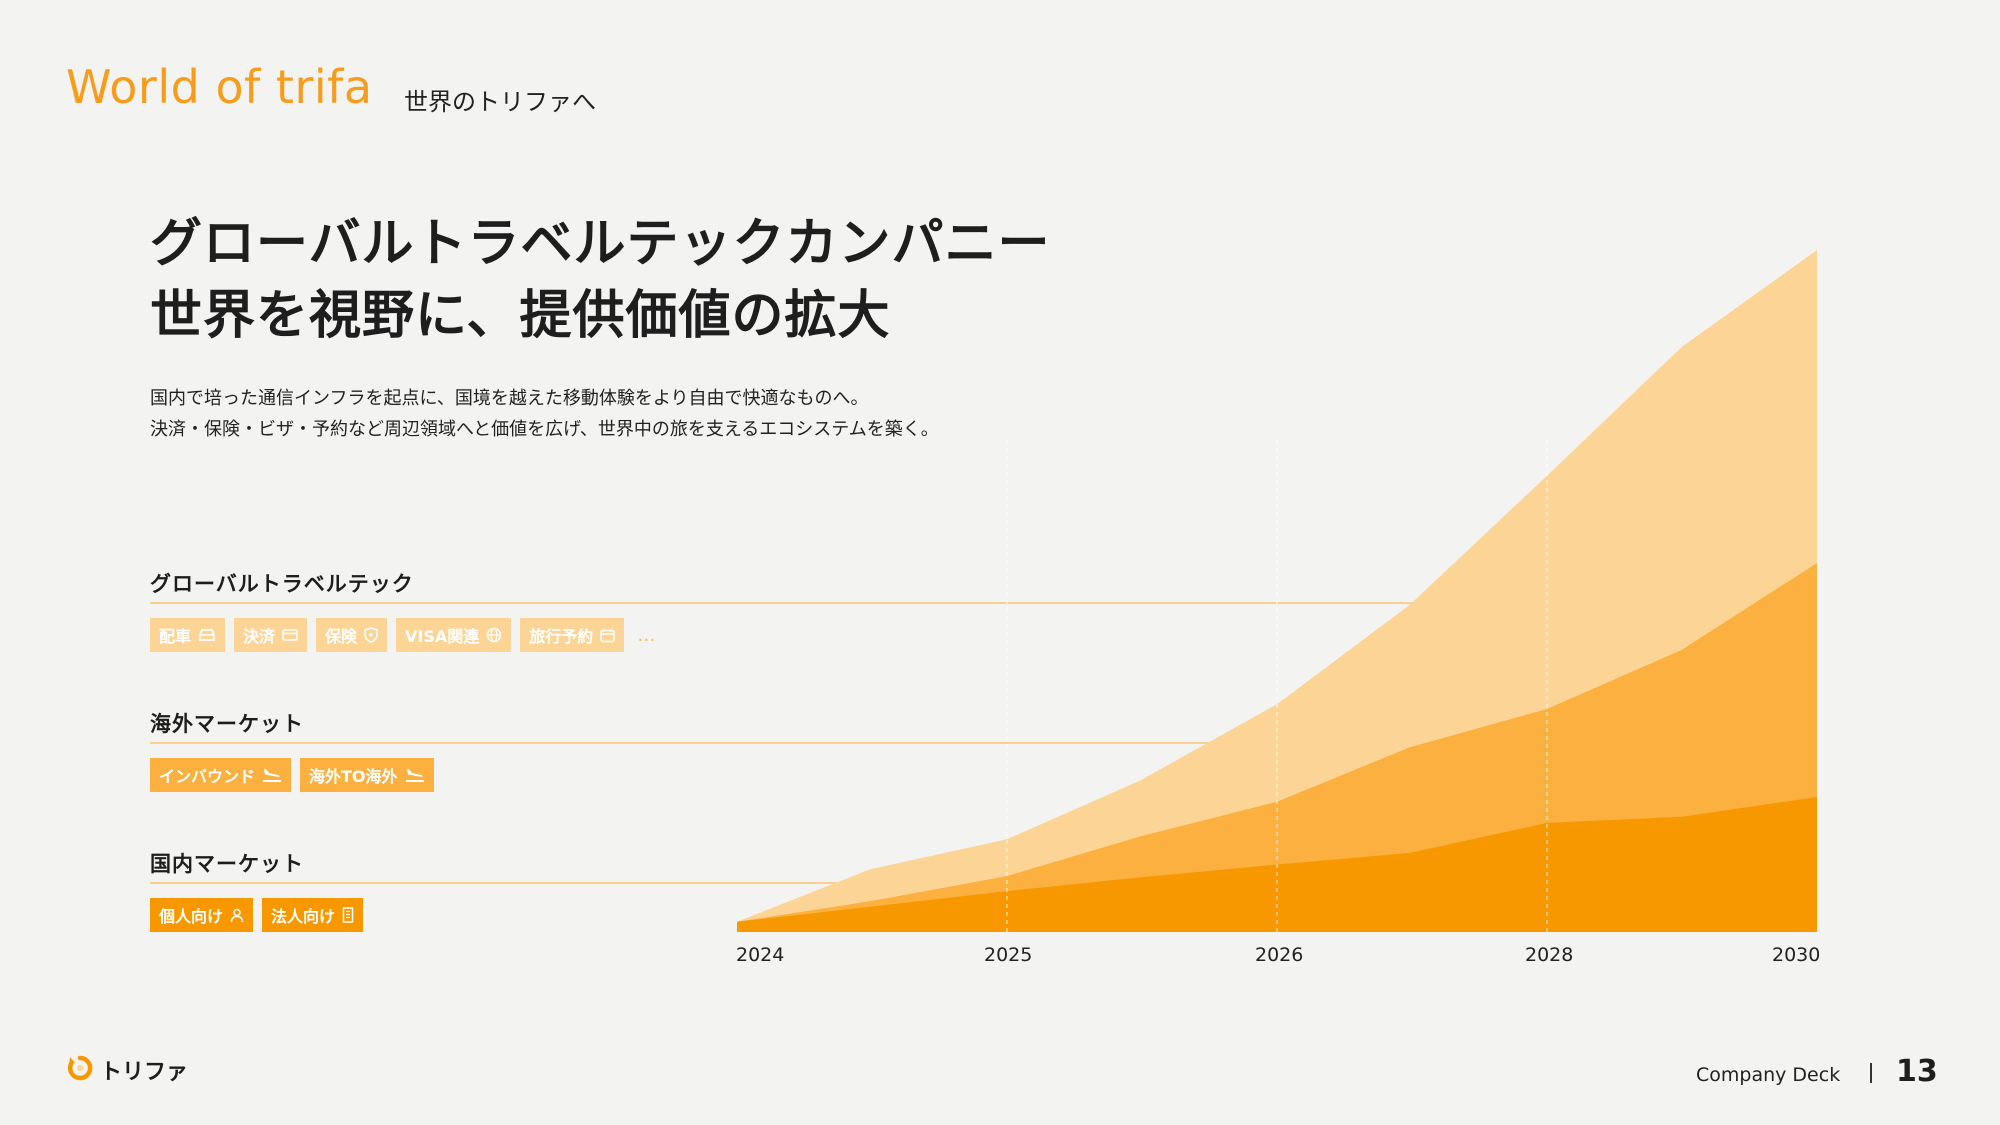 The width and height of the screenshot is (2000, 1125). I want to click on chip-label: 配車, so click(175, 636).